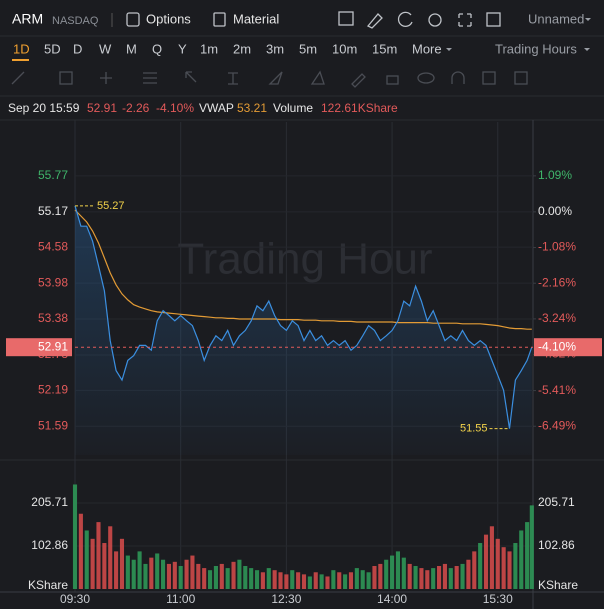 The height and width of the screenshot is (609, 604). What do you see at coordinates (317, 77) in the screenshot?
I see `tool-measure` at bounding box center [317, 77].